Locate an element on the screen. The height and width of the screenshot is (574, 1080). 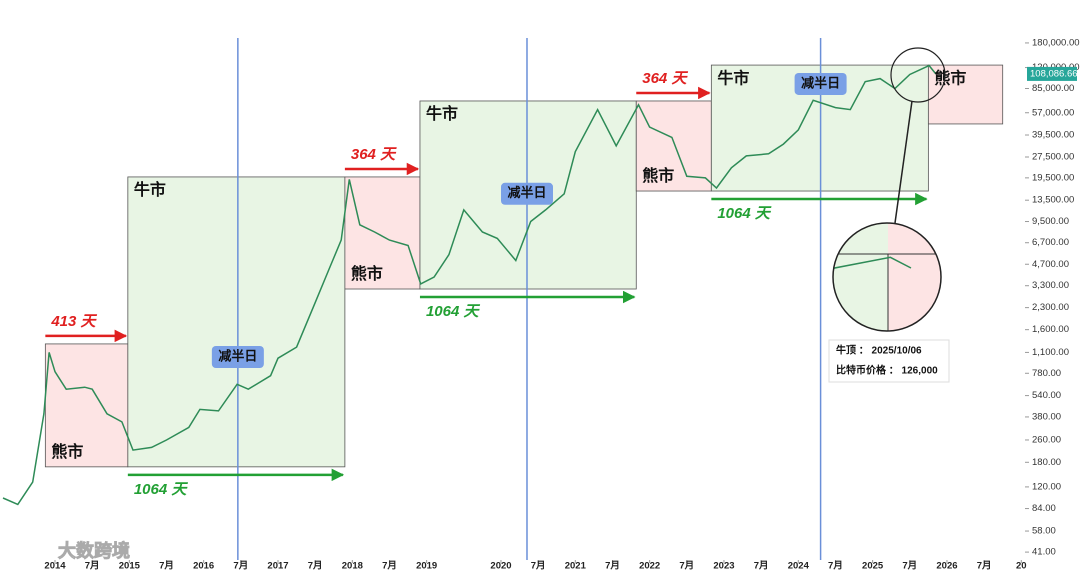
y-tick-label: 380.00 is located at coordinates (1046, 416).